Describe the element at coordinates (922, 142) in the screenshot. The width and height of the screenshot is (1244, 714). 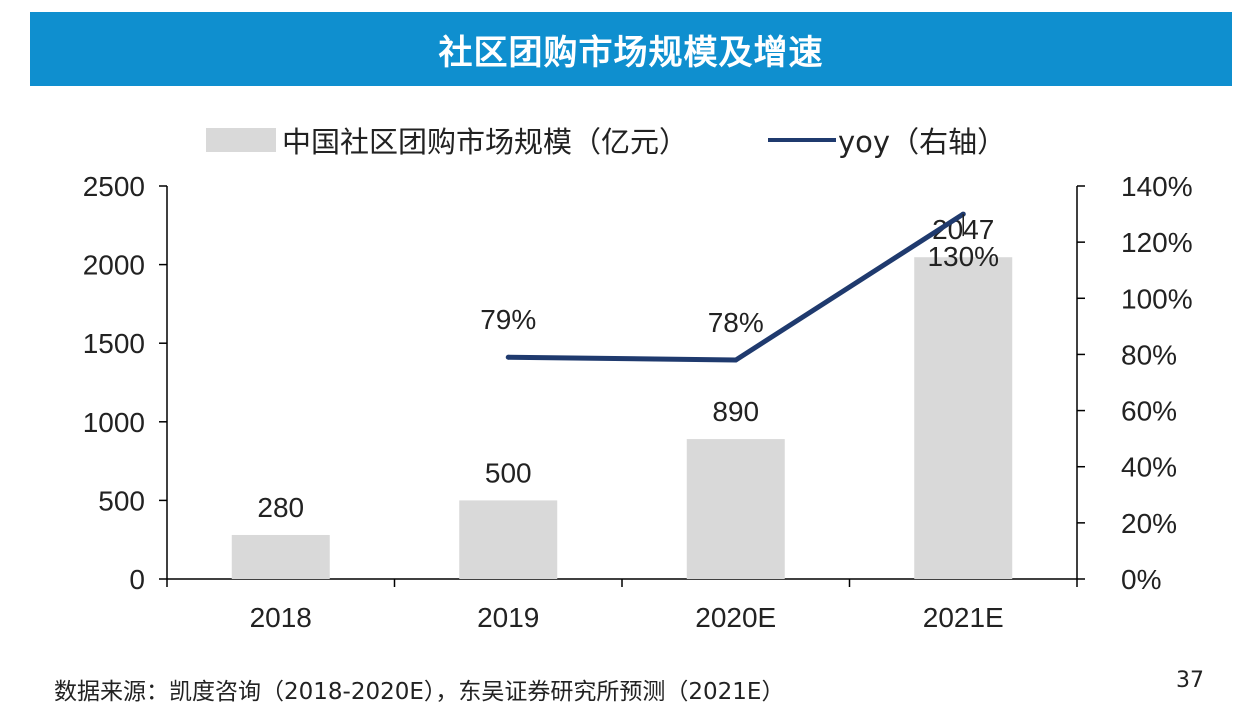
I see `legend-line-label: yoy（右轴）` at that location.